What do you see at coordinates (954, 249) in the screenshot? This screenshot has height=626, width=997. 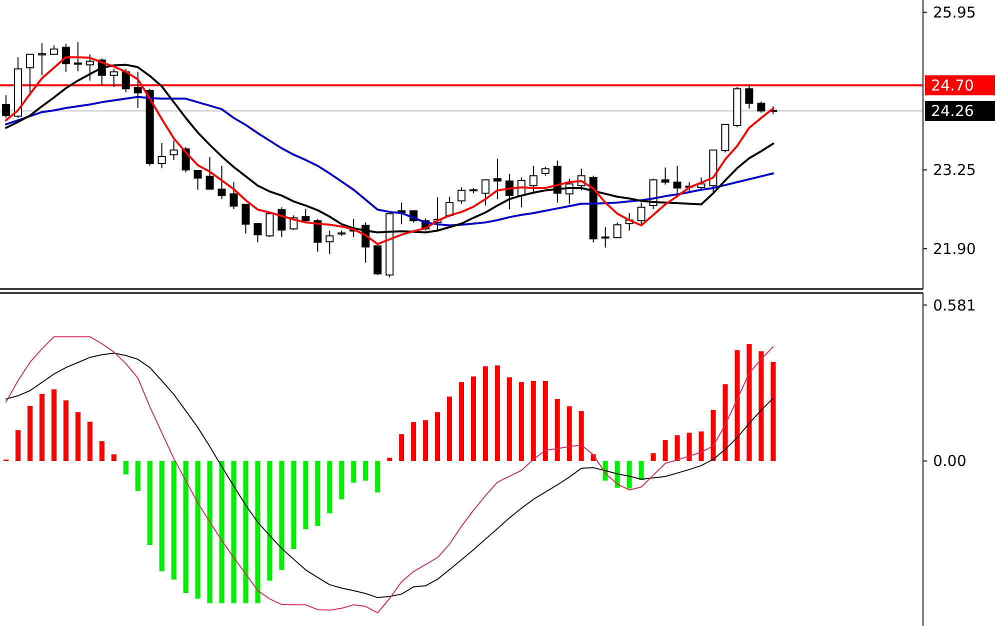 I see `y-tick-label: 21.90` at bounding box center [954, 249].